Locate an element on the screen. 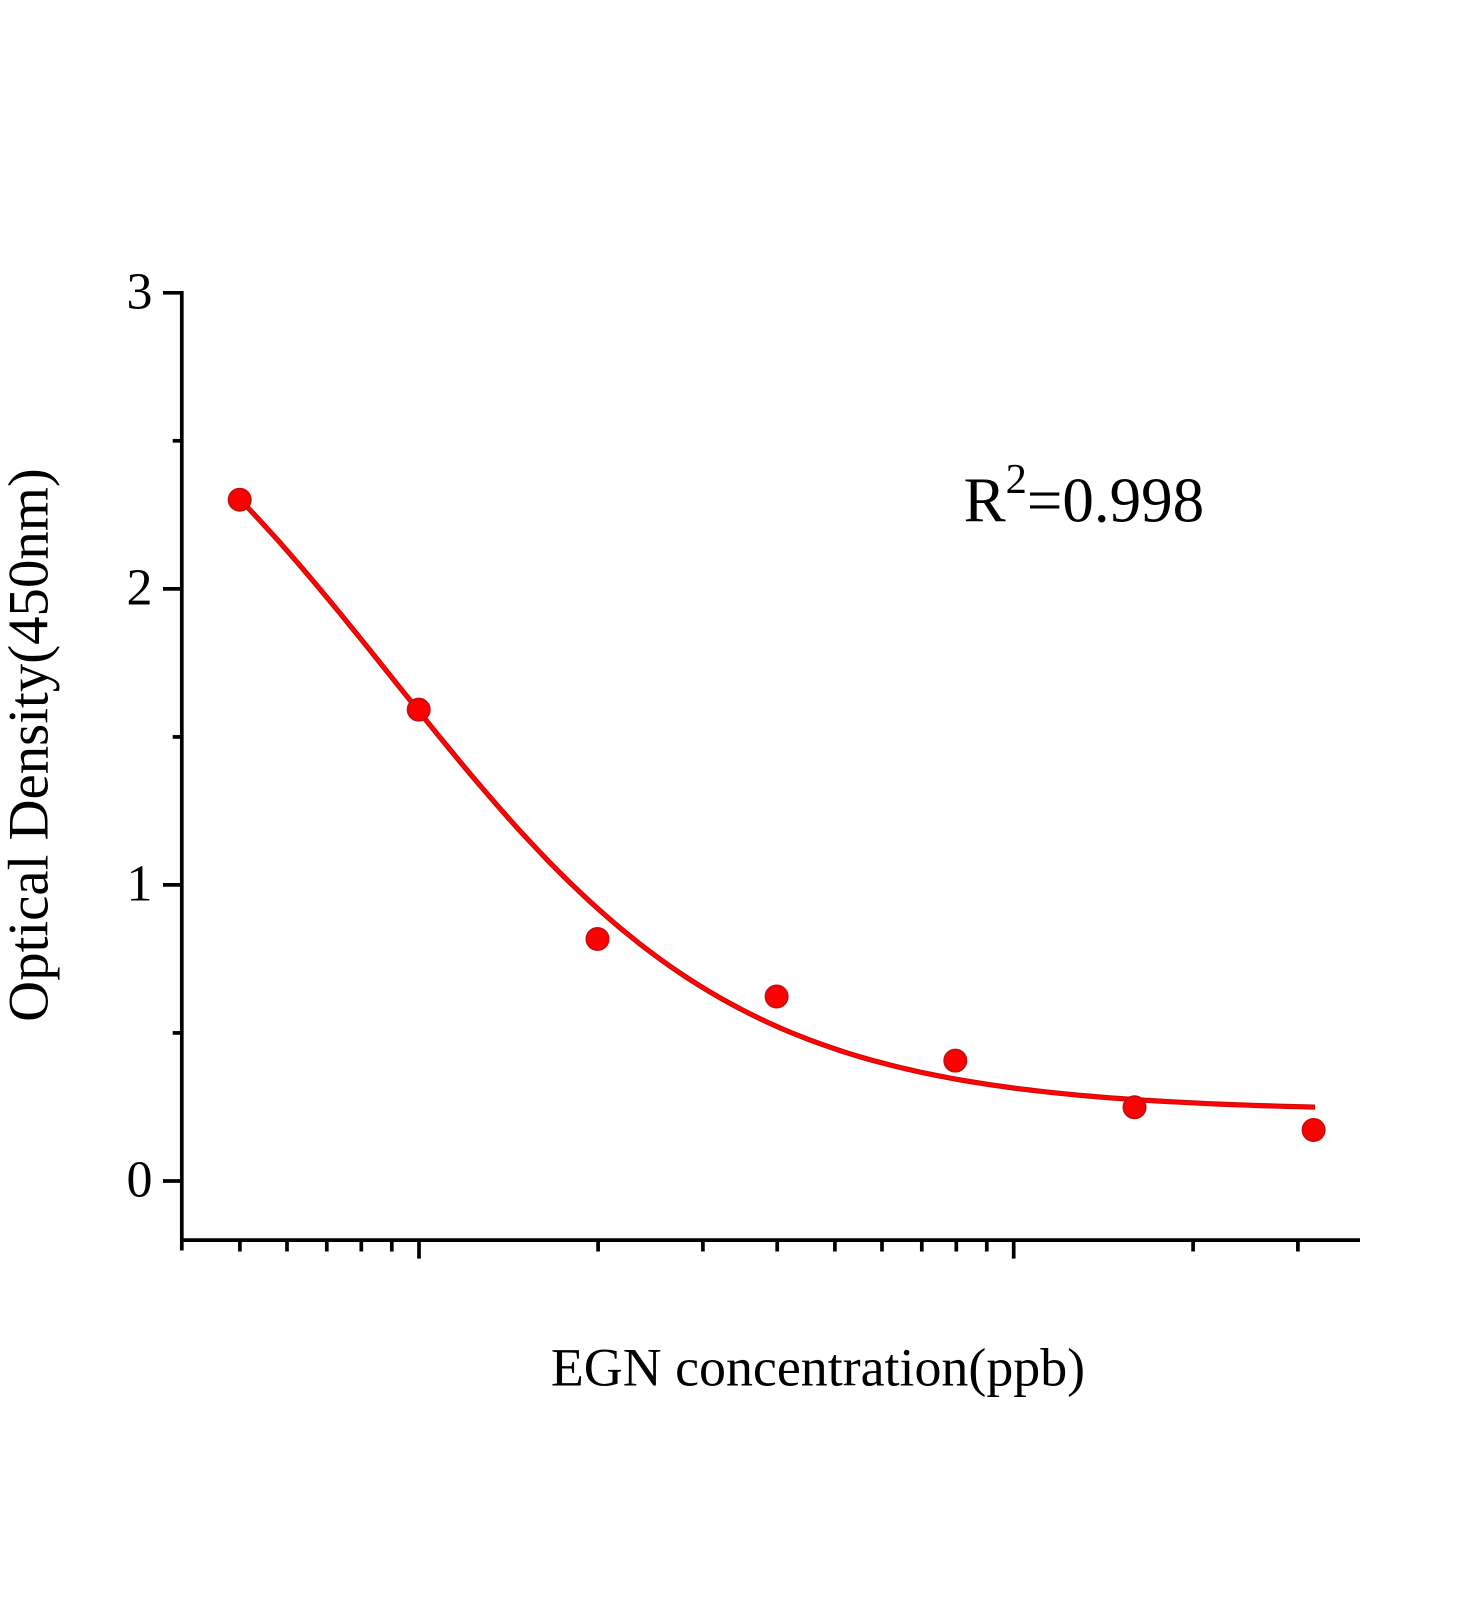 The width and height of the screenshot is (1472, 1600). svg-text: Optical Density(450nm) is located at coordinates (30, 745).